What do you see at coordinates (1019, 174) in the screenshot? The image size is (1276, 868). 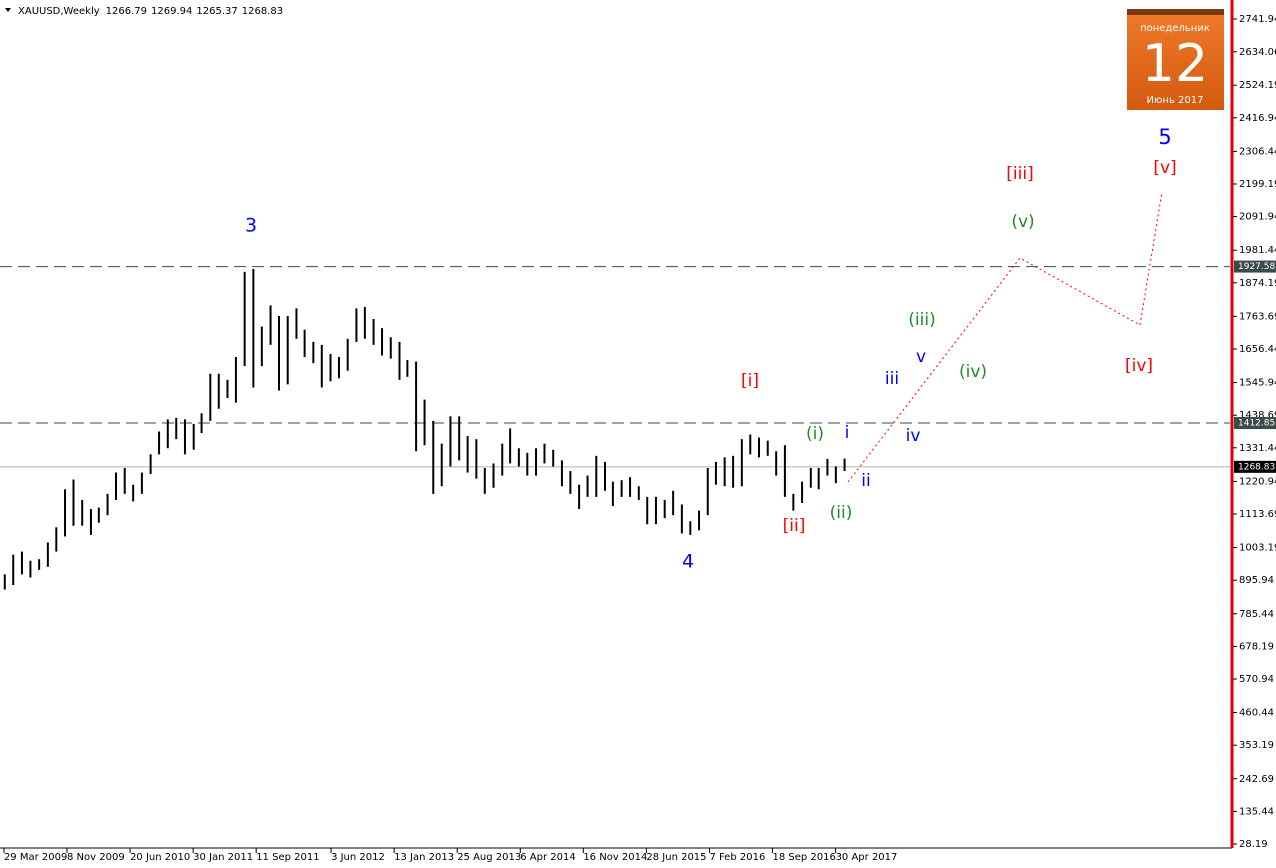 I see `wave-label: [iii]` at bounding box center [1019, 174].